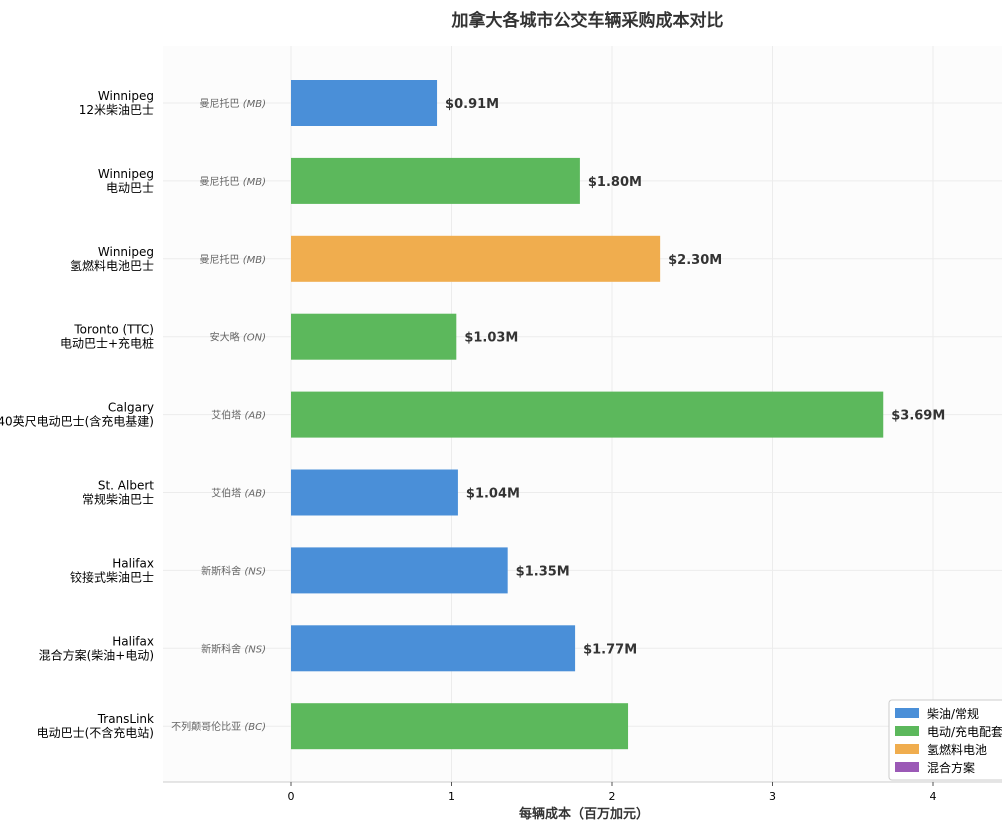  What do you see at coordinates (112, 570) in the screenshot?
I see `y-tick-label: Halifax 铰接式柴油巴士` at bounding box center [112, 570].